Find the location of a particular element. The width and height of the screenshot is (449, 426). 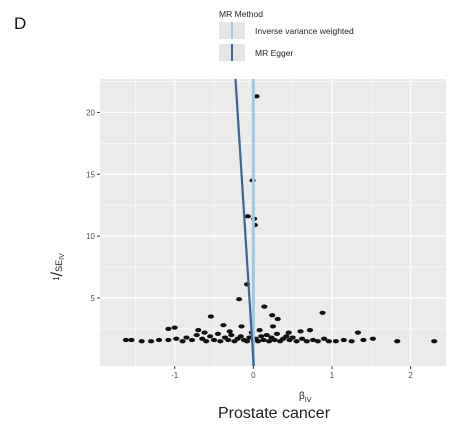

chart-title: Prostate cancer is located at coordinates (274, 413).